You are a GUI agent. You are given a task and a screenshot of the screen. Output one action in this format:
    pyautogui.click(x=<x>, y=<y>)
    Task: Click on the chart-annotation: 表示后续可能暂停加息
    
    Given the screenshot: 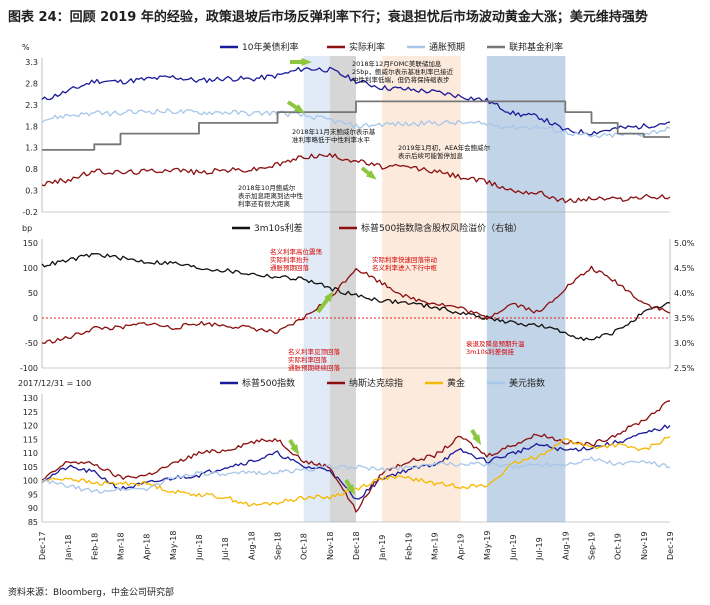 What is the action you would take?
    pyautogui.click(x=431, y=155)
    